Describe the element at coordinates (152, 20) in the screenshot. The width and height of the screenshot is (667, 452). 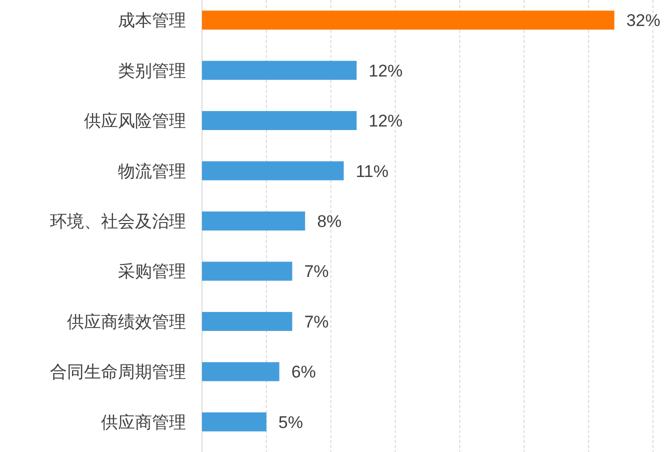
I see `y-tick-label: 成本管理` at that location.